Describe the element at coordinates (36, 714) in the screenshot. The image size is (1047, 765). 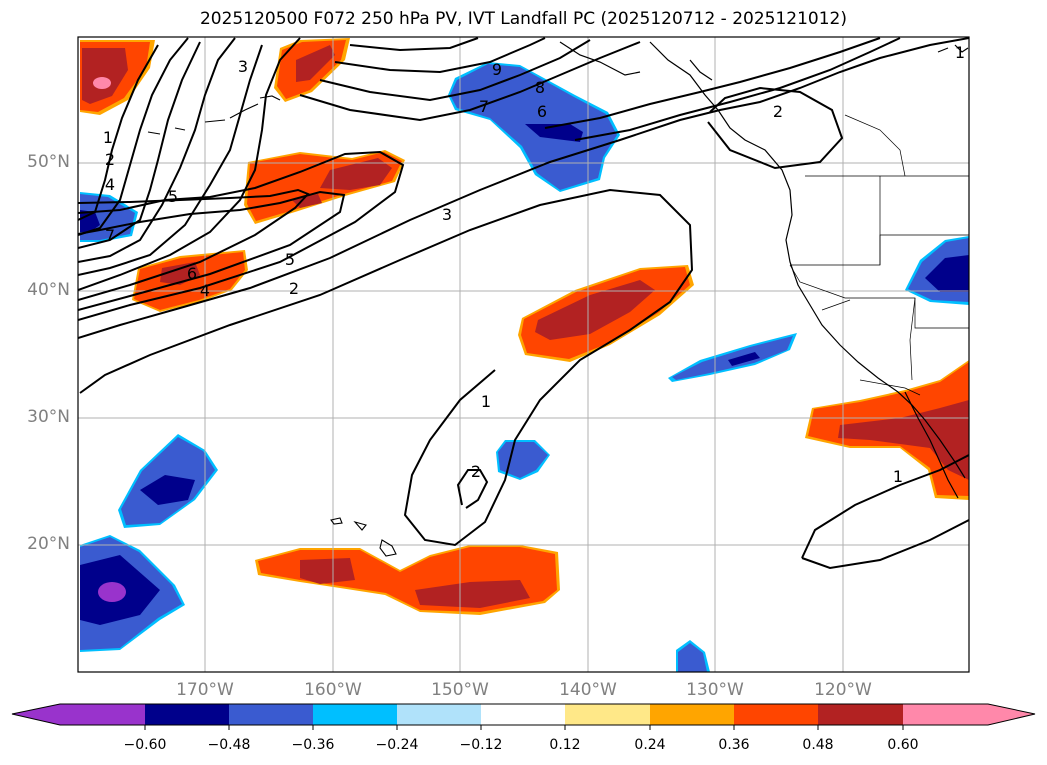
I see `colorbar-extend-low` at that location.